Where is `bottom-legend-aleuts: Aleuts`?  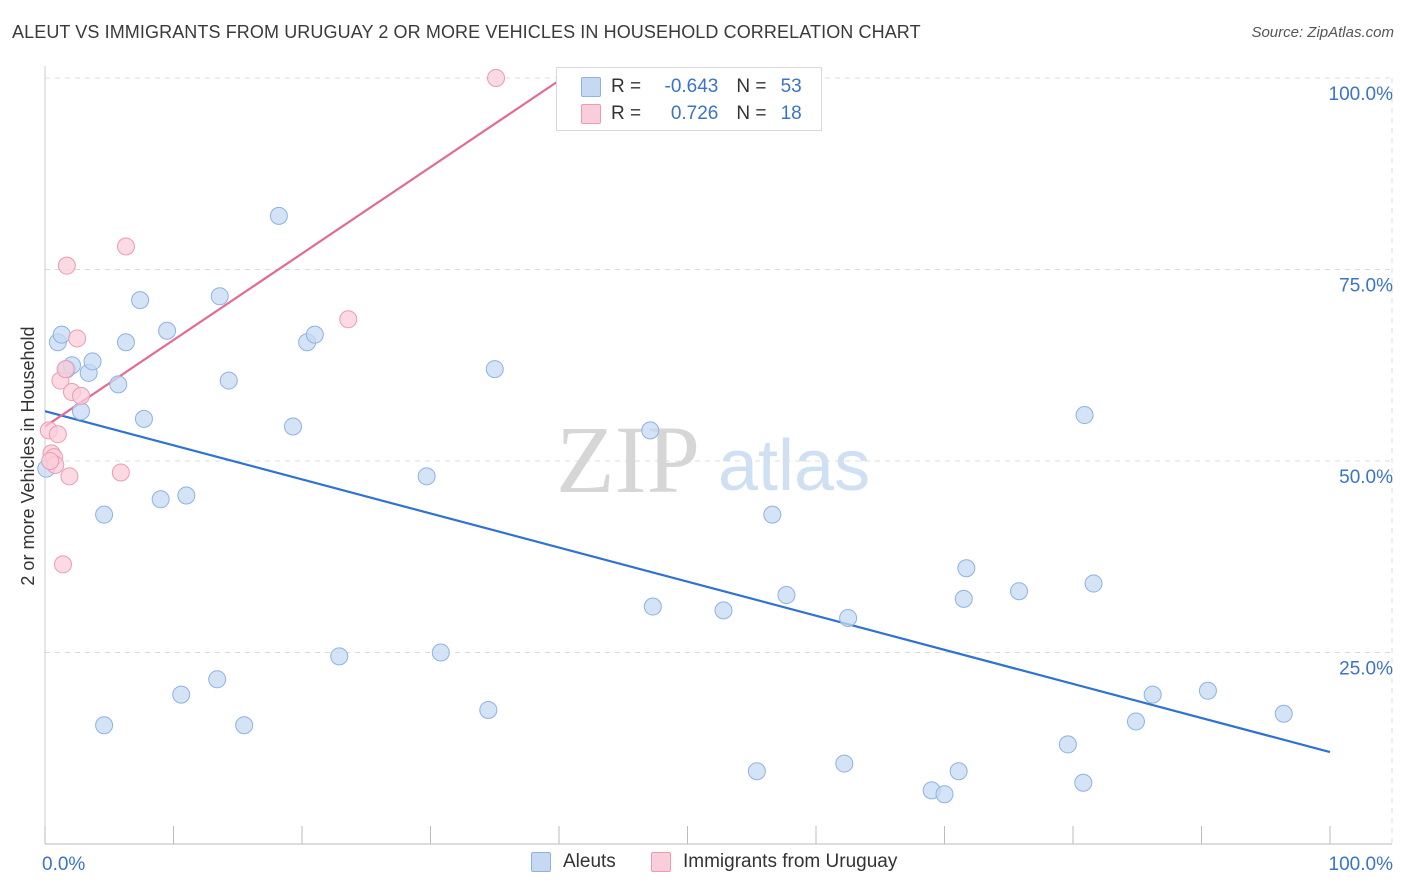 bottom-legend-aleuts: Aleuts is located at coordinates (573, 862).